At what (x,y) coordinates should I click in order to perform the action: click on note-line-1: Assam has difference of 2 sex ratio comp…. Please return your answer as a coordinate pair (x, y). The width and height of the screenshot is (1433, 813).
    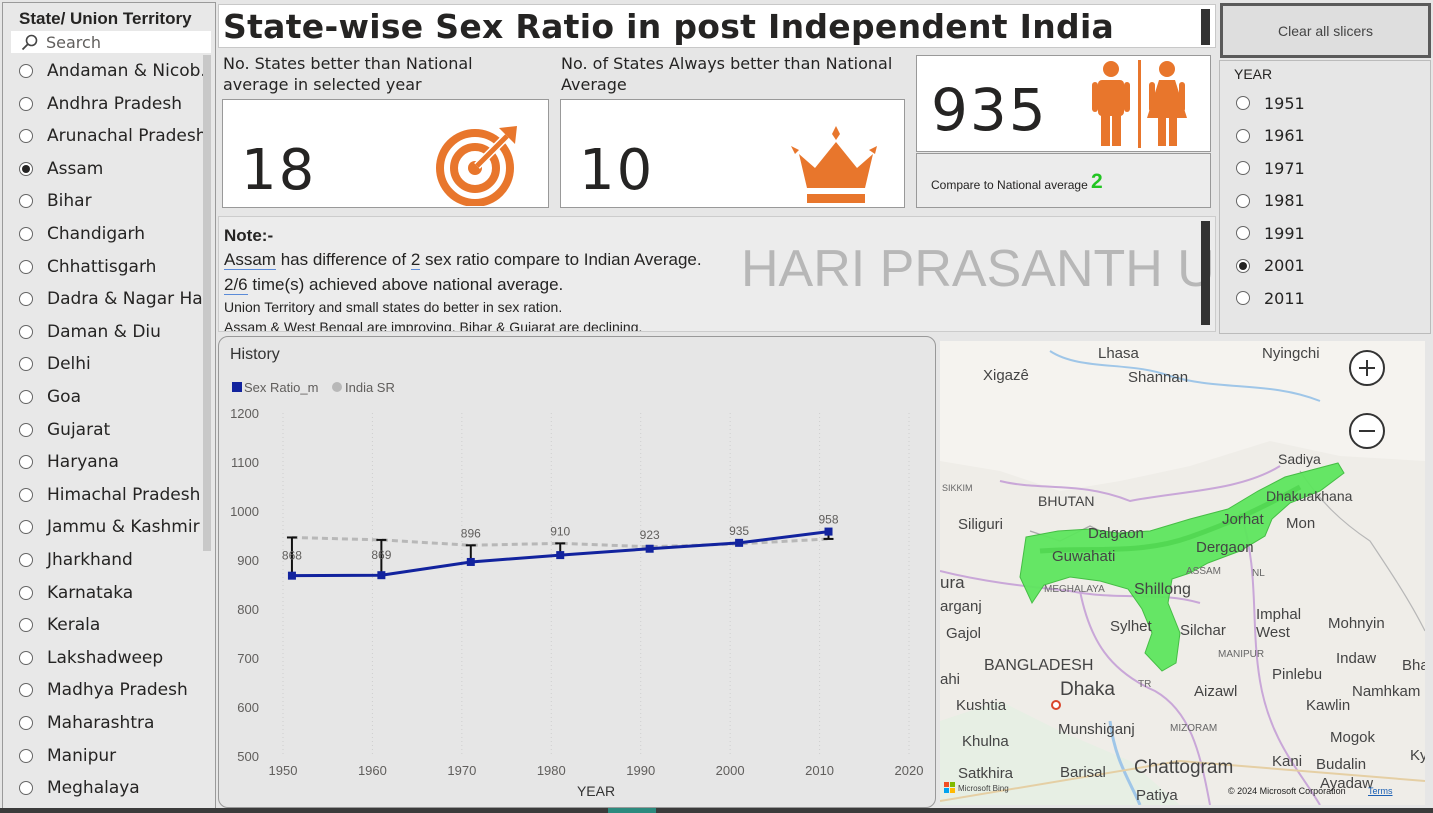
    Looking at the image, I should click on (463, 260).